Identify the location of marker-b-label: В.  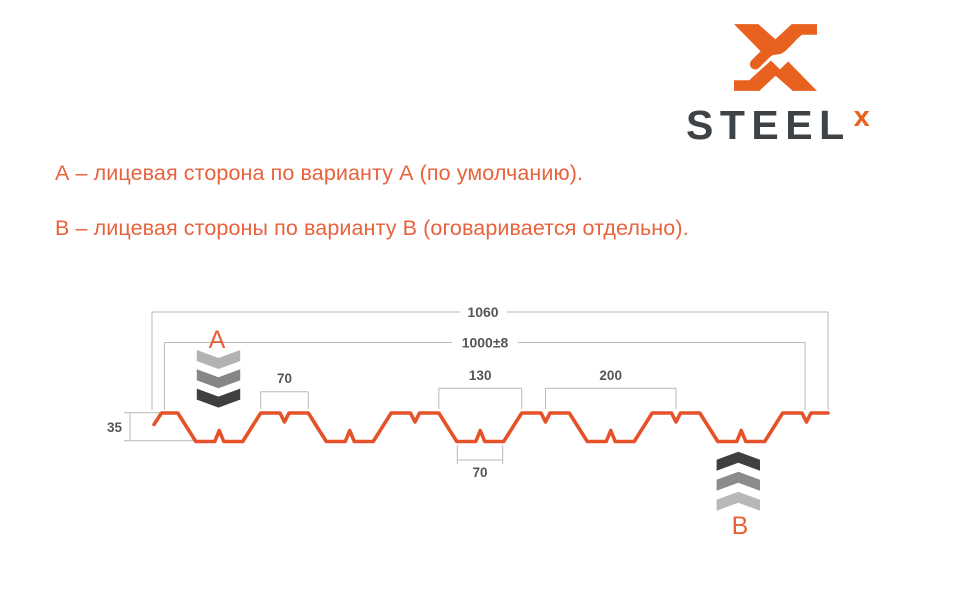
(740, 526).